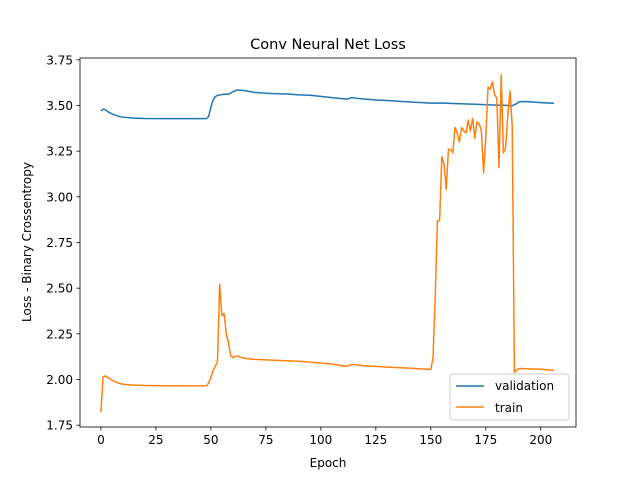 Image resolution: width=640 pixels, height=480 pixels. I want to click on x-tick-label: 0, so click(101, 440).